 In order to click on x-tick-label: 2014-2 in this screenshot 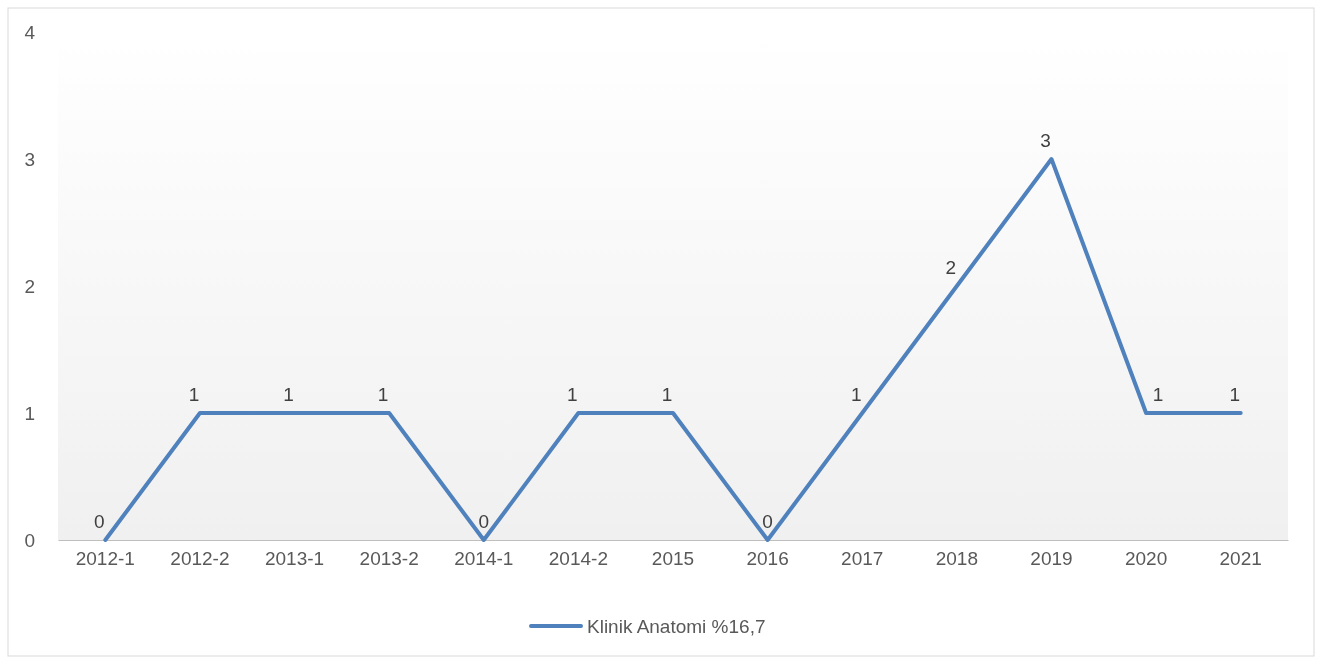, I will do `click(578, 559)`.